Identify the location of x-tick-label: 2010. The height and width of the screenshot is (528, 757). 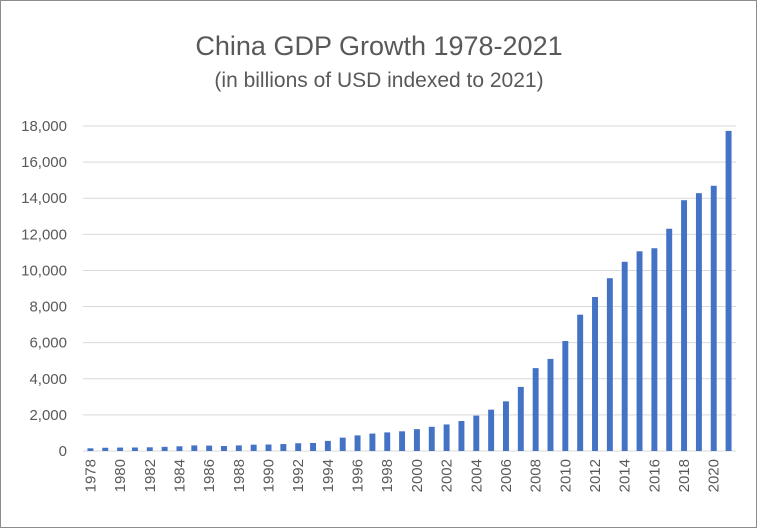
(565, 475).